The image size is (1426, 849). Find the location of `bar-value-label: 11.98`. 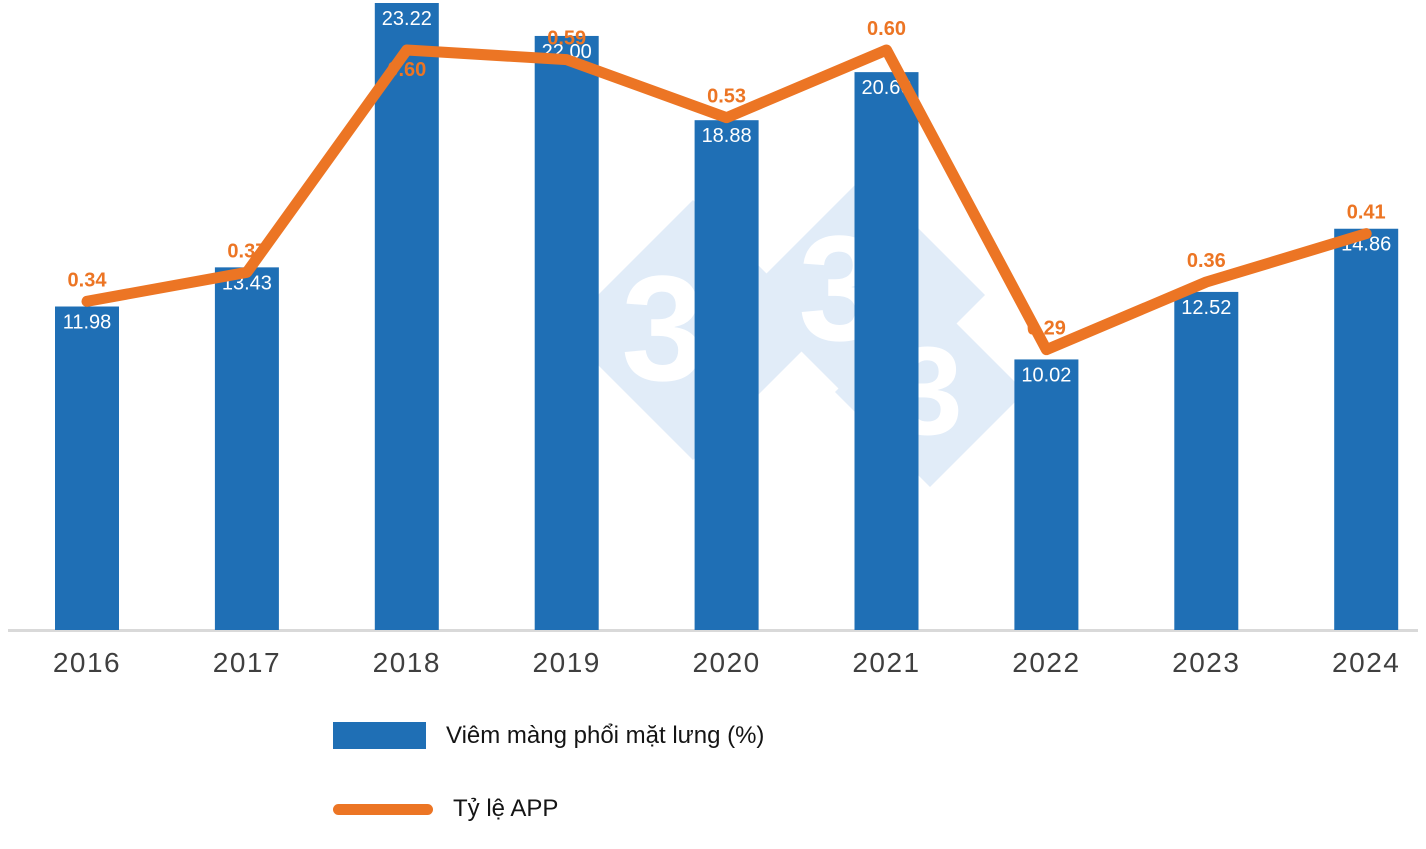

bar-value-label: 11.98 is located at coordinates (87, 323).